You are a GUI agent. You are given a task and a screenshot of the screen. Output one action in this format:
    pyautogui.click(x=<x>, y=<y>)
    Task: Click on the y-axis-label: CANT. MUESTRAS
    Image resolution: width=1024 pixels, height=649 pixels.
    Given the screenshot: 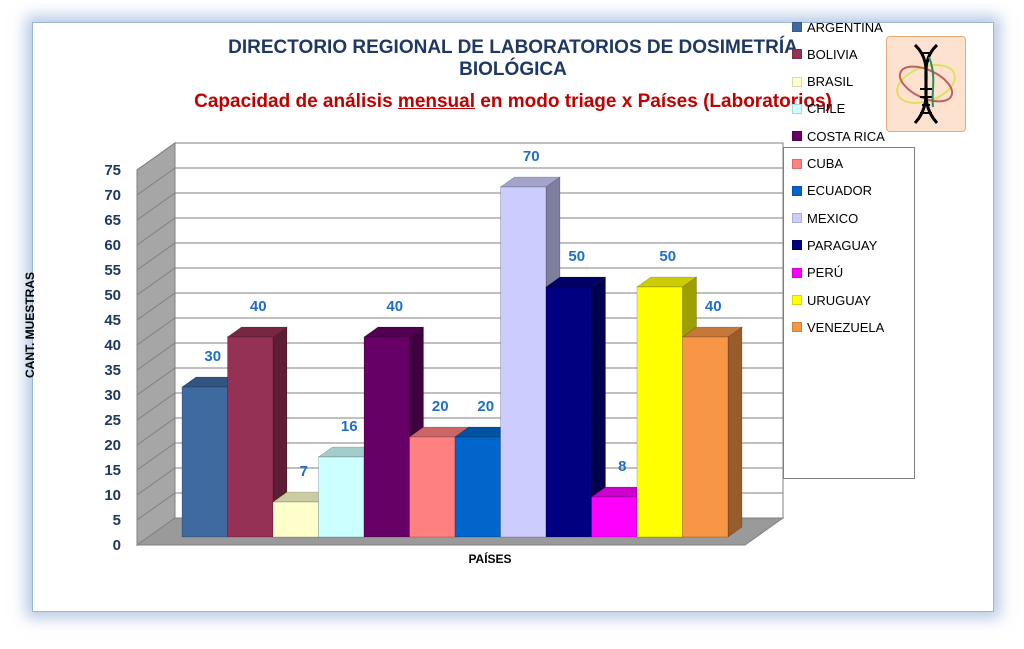 What is the action you would take?
    pyautogui.click(x=30, y=325)
    